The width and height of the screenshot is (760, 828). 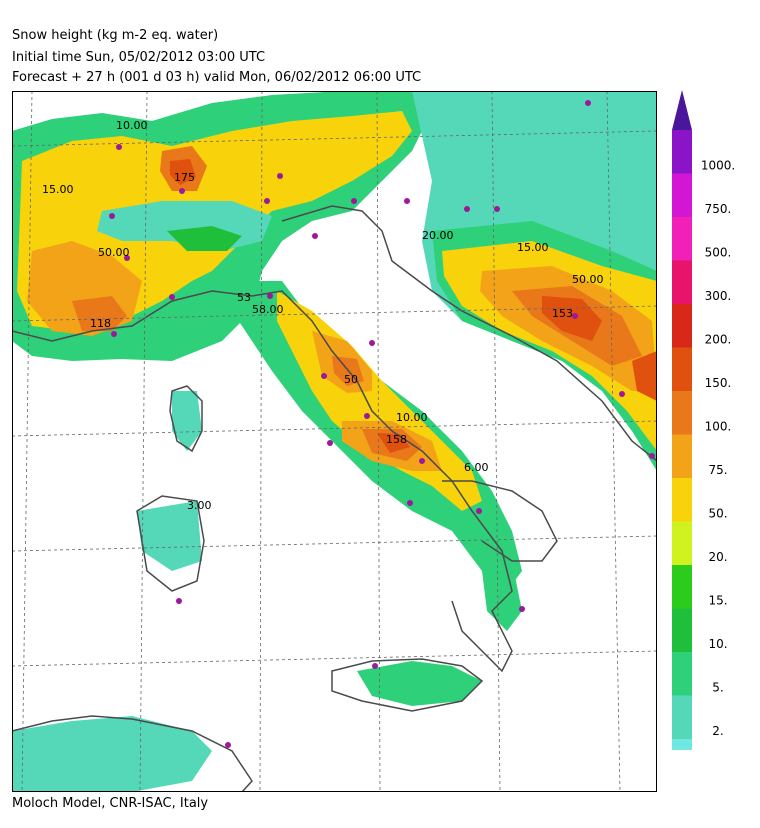 What do you see at coordinates (717, 470) in the screenshot?
I see `legend-level-label: 75.` at bounding box center [717, 470].